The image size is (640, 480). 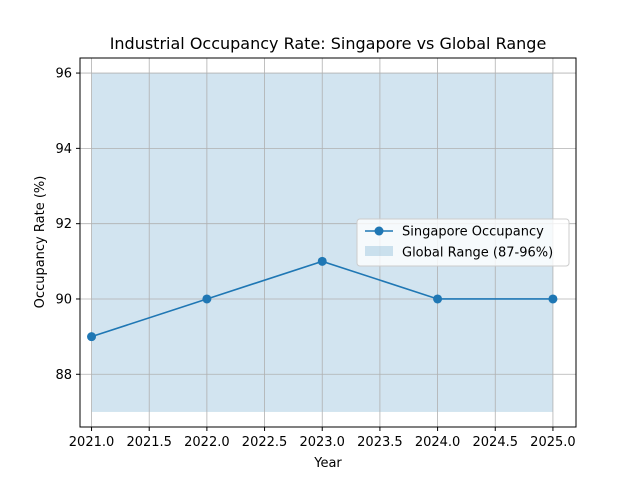 What do you see at coordinates (63, 74) in the screenshot?
I see `y-tick-label: 96` at bounding box center [63, 74].